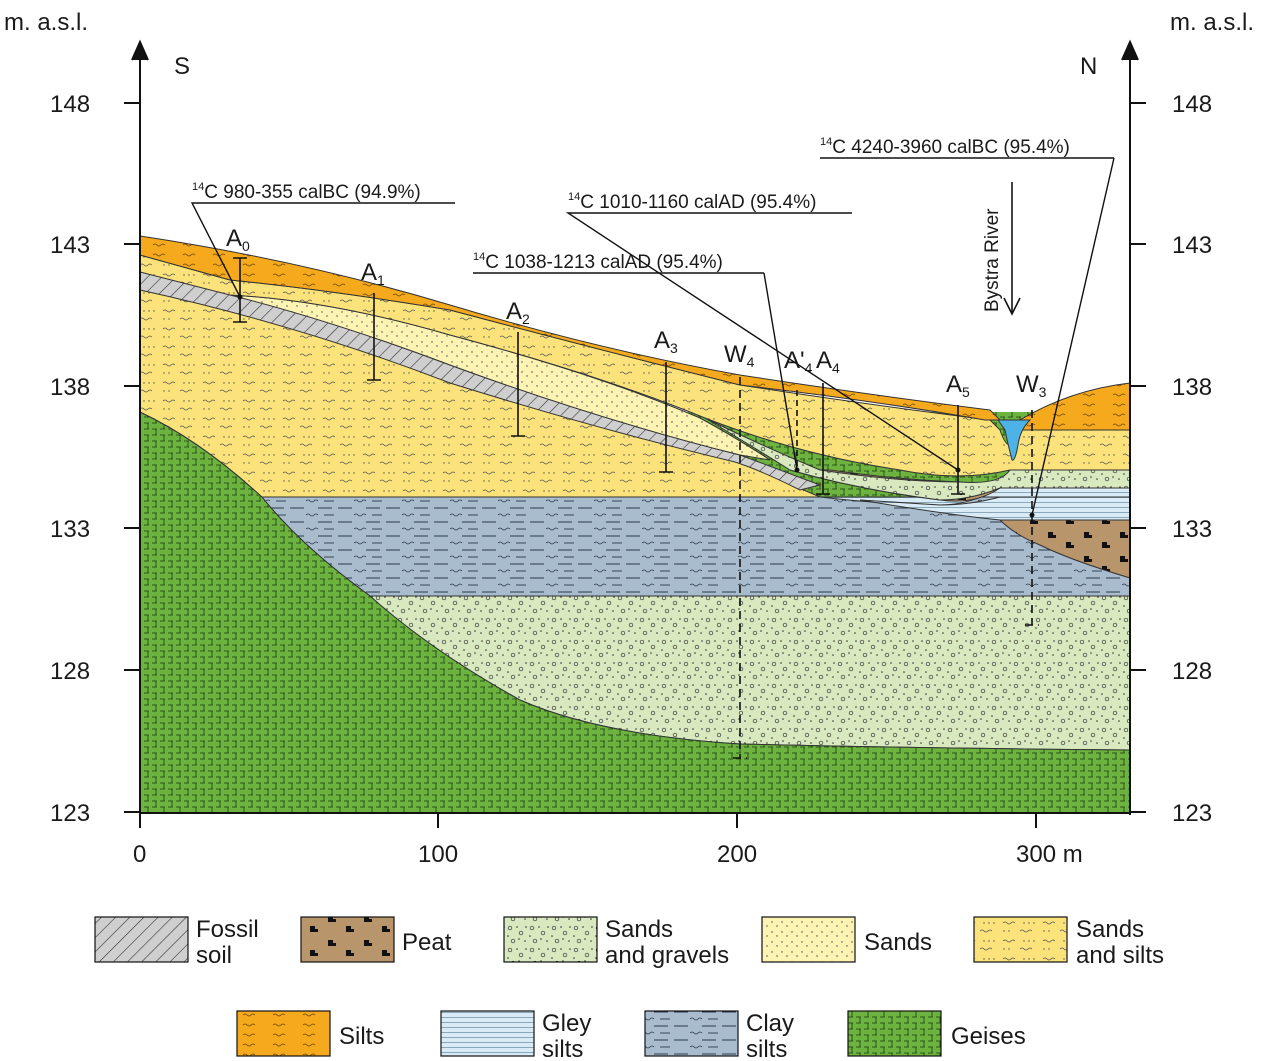 This screenshot has width=1282, height=1061. I want to click on left-tick-143: 143, so click(70, 245).